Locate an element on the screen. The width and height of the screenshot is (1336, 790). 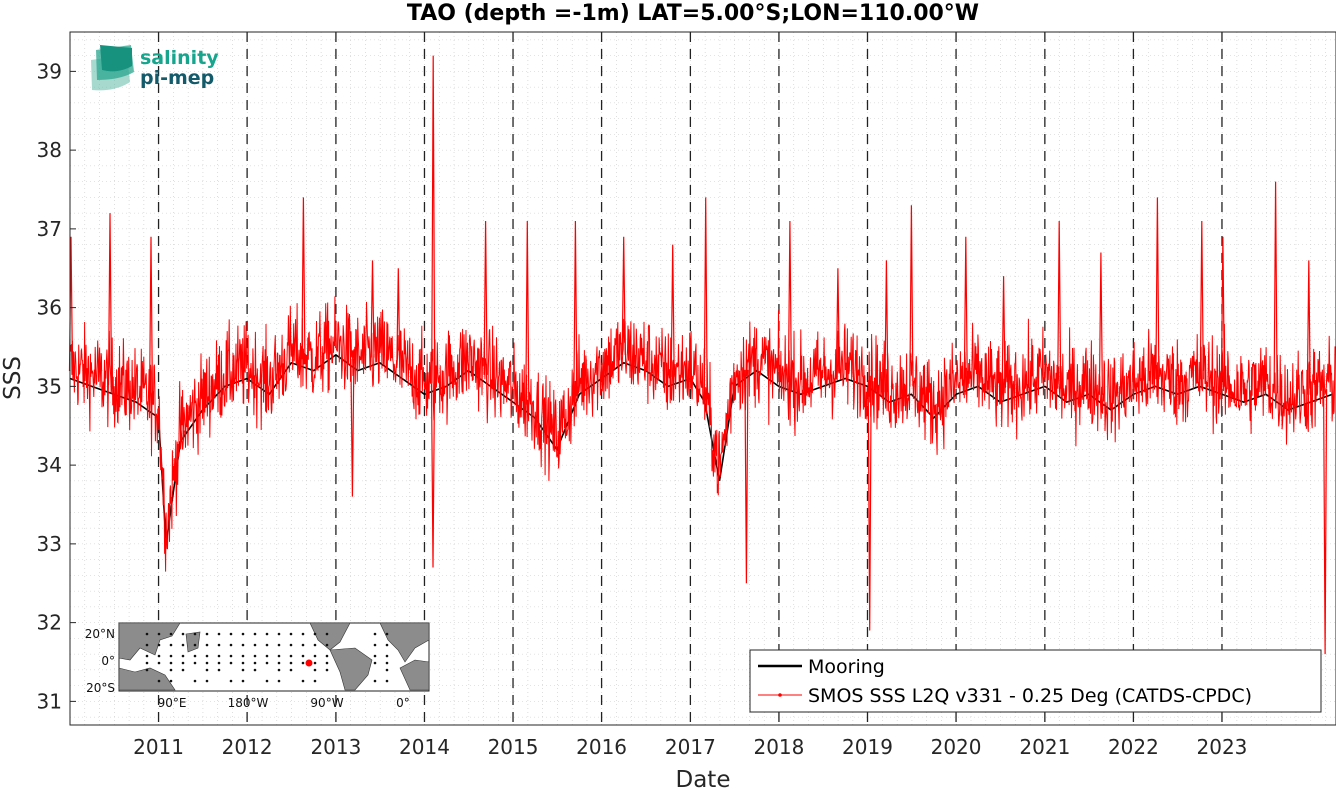
y-tick-label: 35 is located at coordinates (49, 386).